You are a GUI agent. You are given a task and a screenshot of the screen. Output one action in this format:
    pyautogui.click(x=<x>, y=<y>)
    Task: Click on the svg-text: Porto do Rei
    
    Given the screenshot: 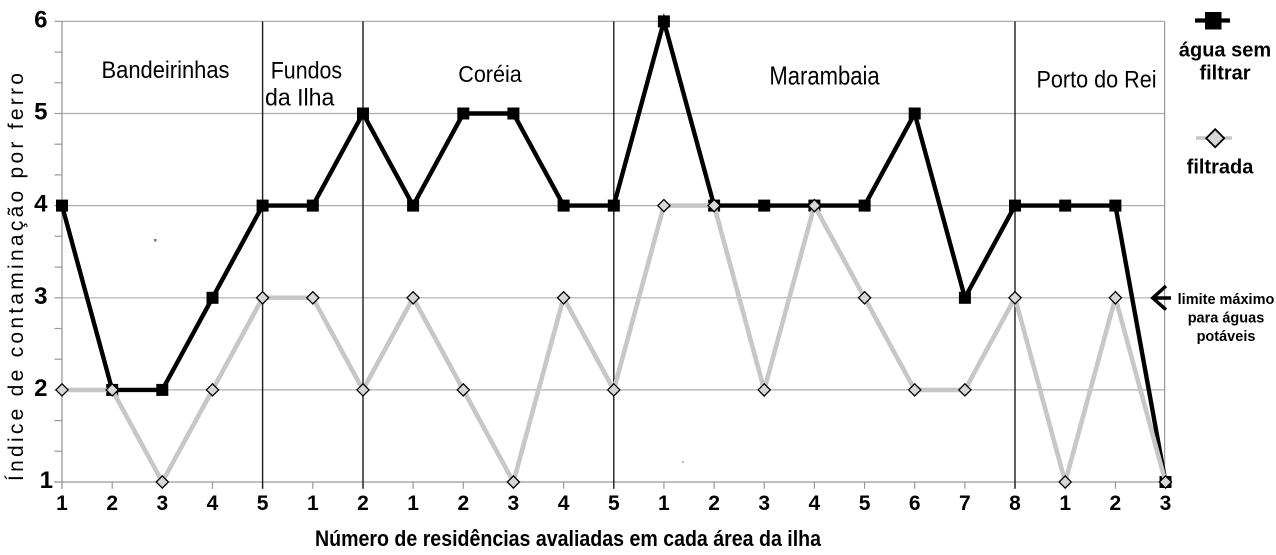 What is the action you would take?
    pyautogui.click(x=1097, y=80)
    